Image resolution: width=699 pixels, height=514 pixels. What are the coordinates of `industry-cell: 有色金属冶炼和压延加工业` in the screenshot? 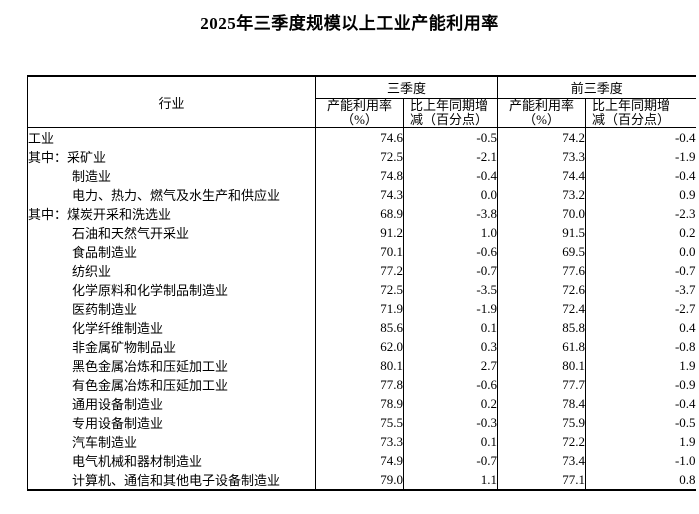 It's located at (171, 384).